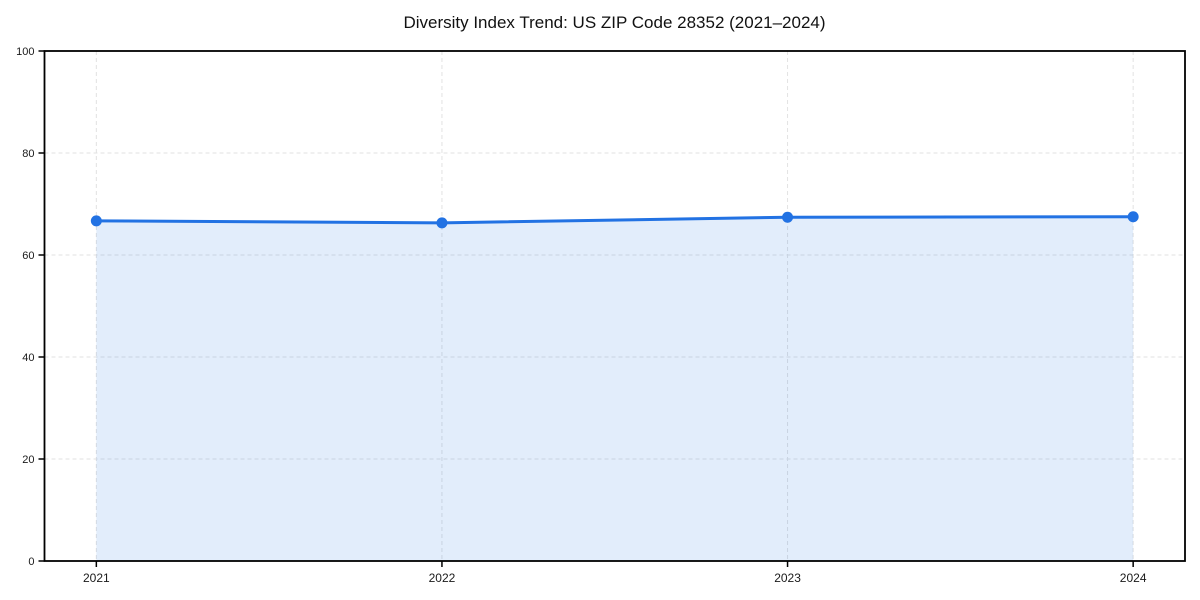 The width and height of the screenshot is (1200, 600). Describe the element at coordinates (28, 154) in the screenshot. I see `y-tick-label: 80` at that location.